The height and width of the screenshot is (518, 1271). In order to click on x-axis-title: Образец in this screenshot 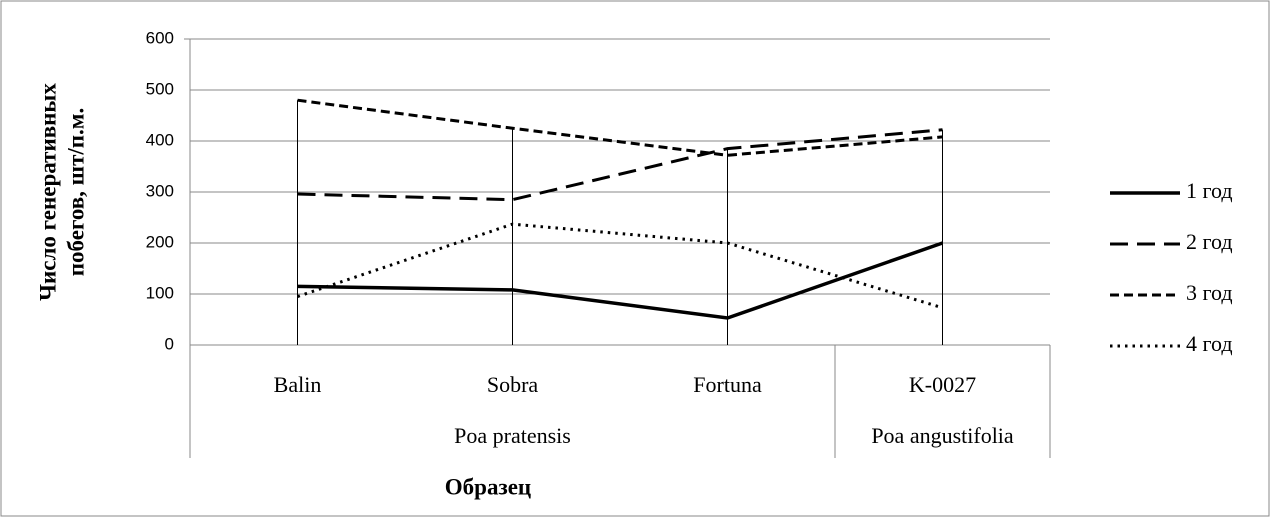, I will do `click(488, 486)`.